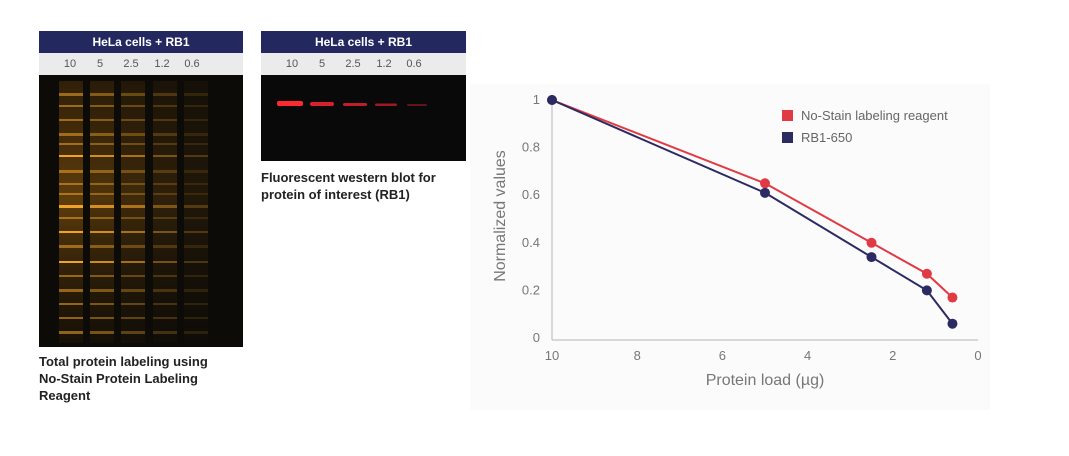 This screenshot has height=456, width=1069. I want to click on western-blot-image, so click(363, 118).